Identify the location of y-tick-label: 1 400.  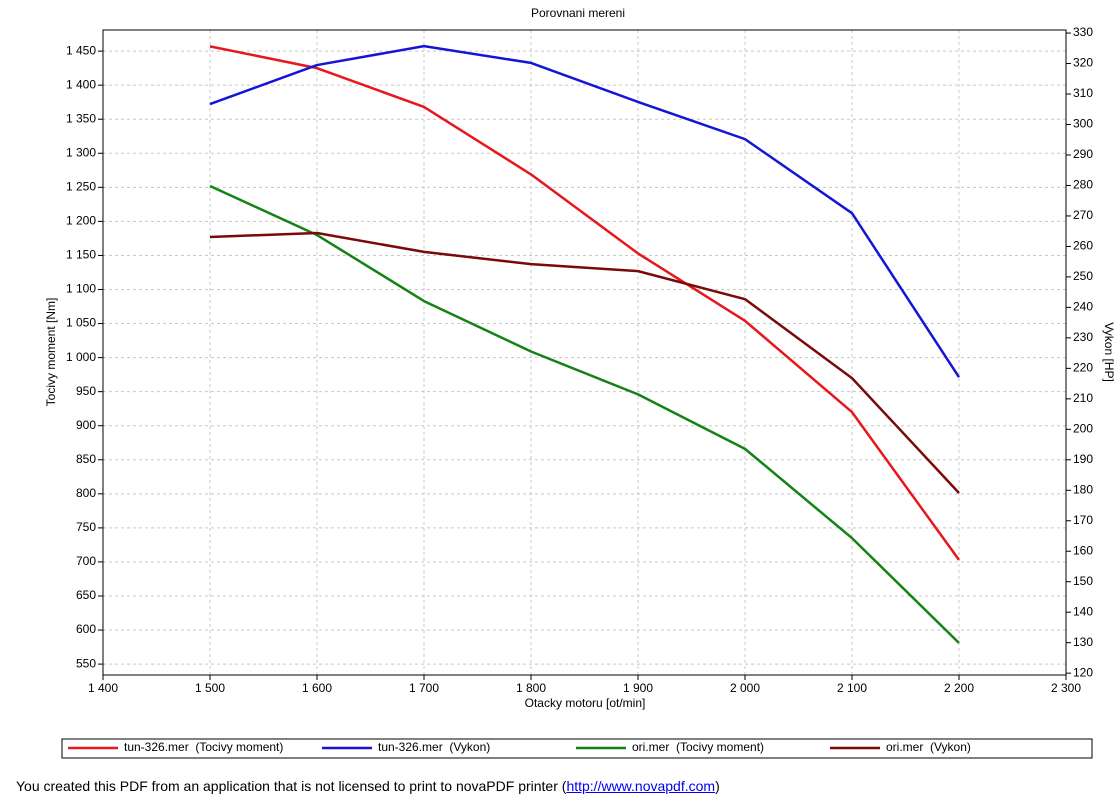
(81, 84).